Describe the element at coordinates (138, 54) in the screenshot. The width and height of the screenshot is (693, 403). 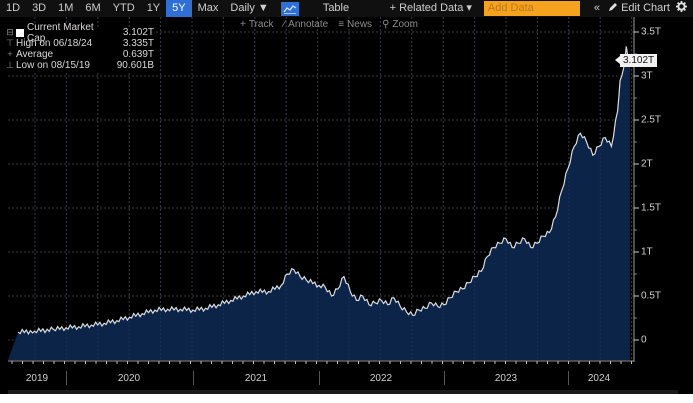
I see `legend-value: 0.639T` at that location.